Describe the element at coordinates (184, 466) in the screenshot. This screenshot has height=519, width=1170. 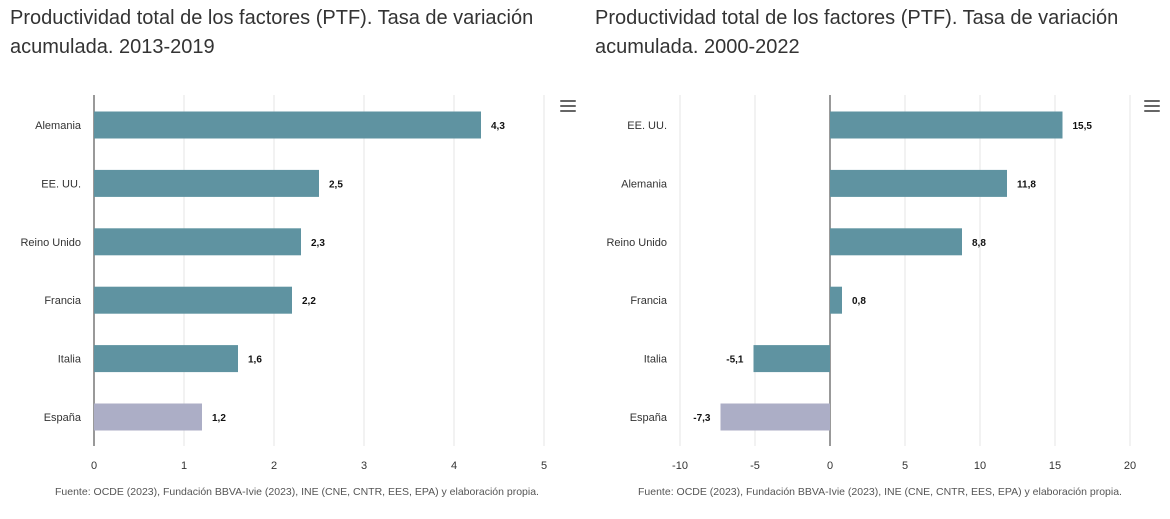
I see `x-tick-label: 1` at that location.